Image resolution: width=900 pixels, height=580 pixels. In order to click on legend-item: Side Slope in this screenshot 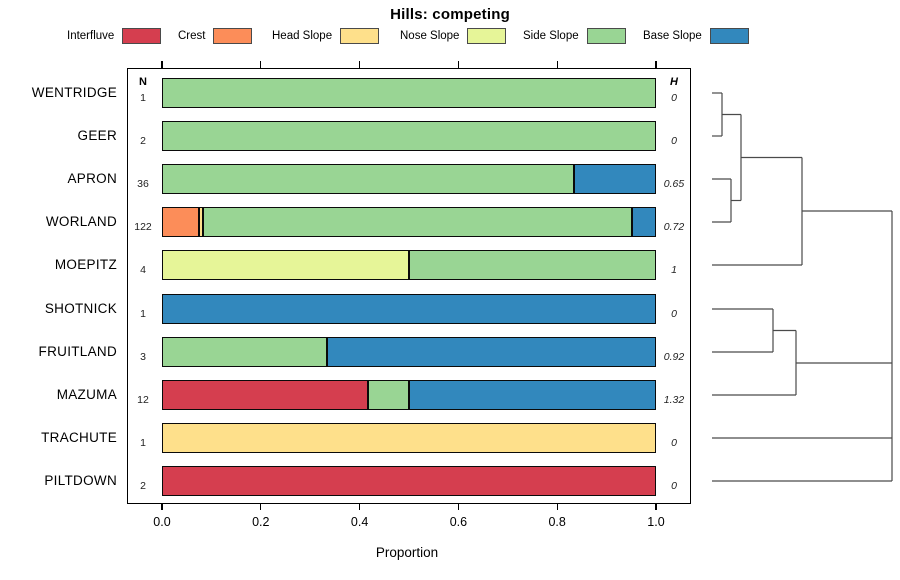, I will do `click(574, 36)`.